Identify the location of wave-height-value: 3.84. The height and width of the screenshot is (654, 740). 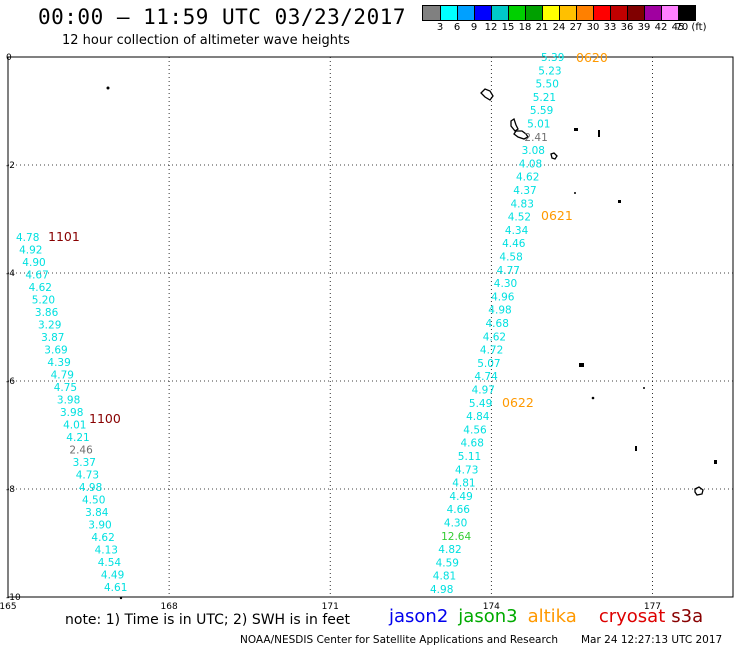
(97, 513).